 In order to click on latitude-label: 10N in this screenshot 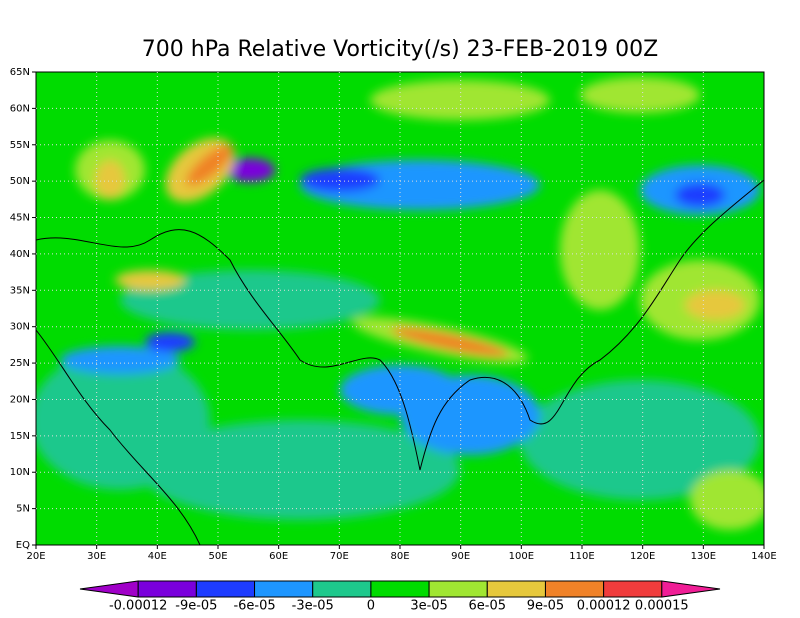, I will do `click(20, 472)`.